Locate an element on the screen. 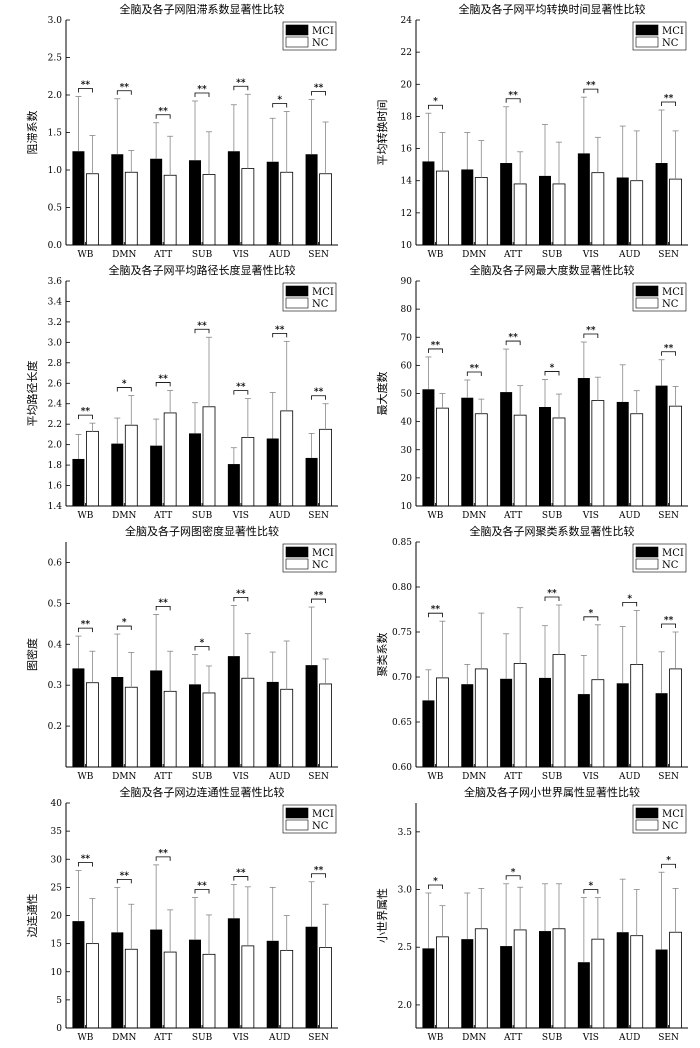  y-tick-label: 0.70 is located at coordinates (402, 678).